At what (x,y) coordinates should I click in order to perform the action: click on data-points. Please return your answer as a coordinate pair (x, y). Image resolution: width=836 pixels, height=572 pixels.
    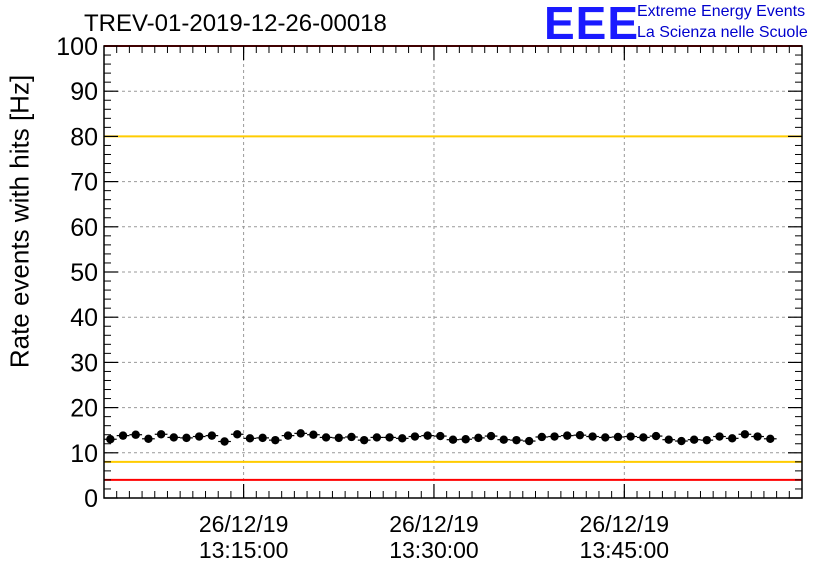
    Looking at the image, I should click on (440, 437).